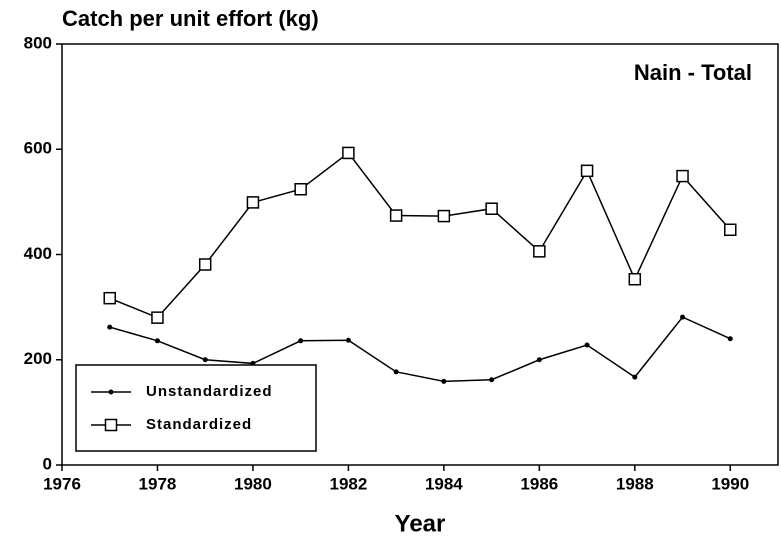 The image size is (781, 544). Describe the element at coordinates (38, 42) in the screenshot. I see `y-tick-label: 800` at that location.